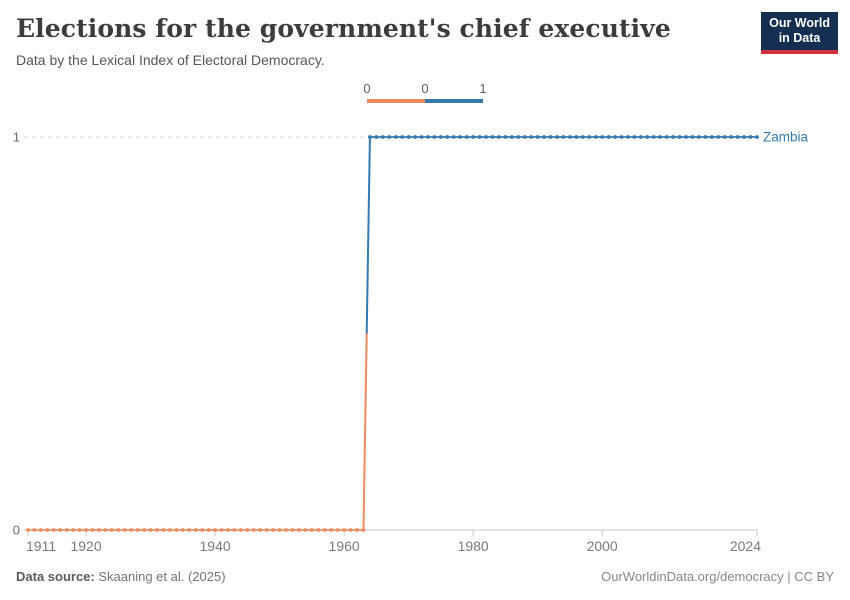 The image size is (850, 600). Describe the element at coordinates (786, 137) in the screenshot. I see `entity-label: Zambia` at that location.